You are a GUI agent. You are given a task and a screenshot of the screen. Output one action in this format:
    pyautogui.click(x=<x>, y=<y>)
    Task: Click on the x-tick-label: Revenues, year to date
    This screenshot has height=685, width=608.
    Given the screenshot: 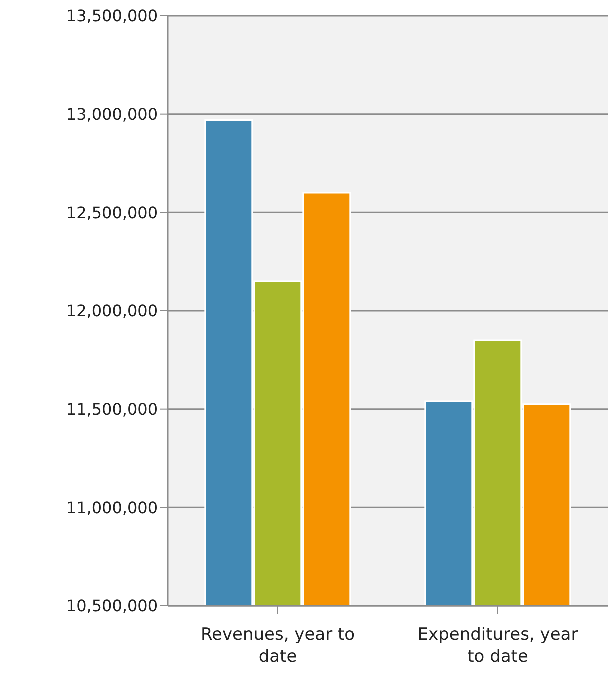 What is the action you would take?
    pyautogui.click(x=278, y=646)
    